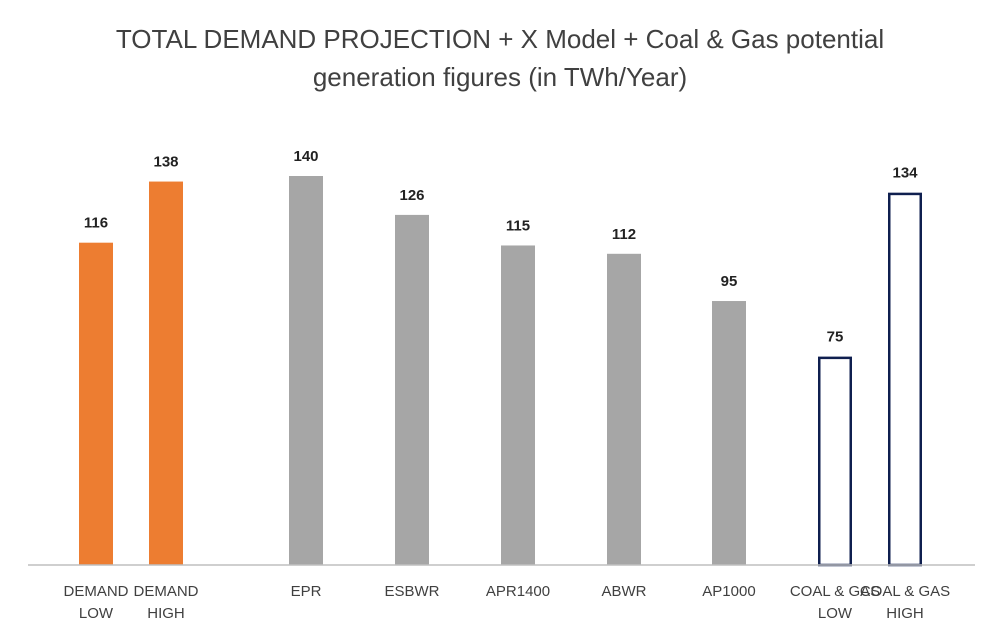 This screenshot has width=1000, height=641. What do you see at coordinates (305, 156) in the screenshot?
I see `data-label: 140` at bounding box center [305, 156].